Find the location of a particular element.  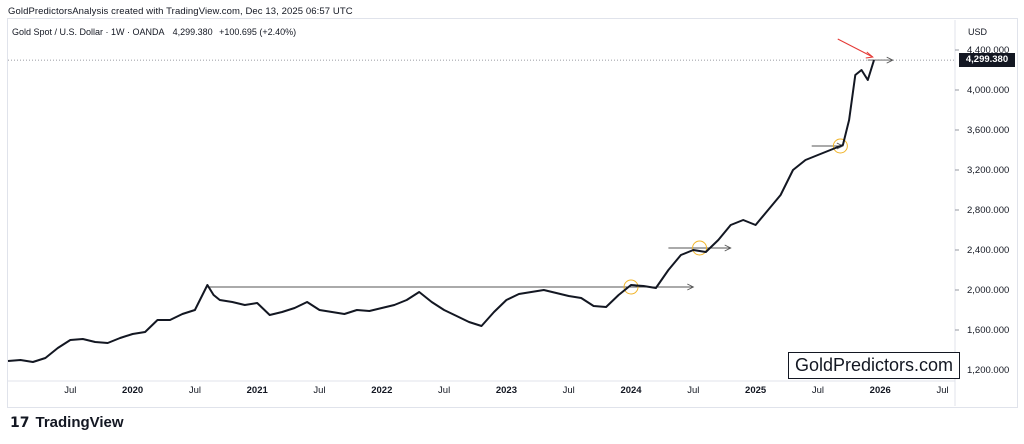

y-tick-label: 2,400.000 is located at coordinates (988, 250).